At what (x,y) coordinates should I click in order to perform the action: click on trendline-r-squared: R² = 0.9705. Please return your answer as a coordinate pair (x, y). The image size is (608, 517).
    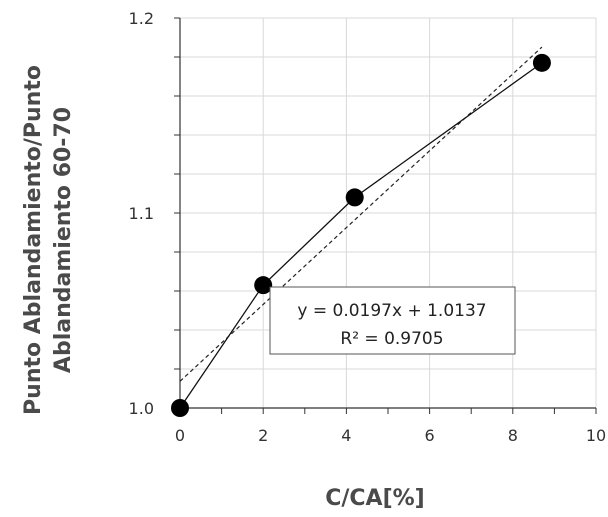
    Looking at the image, I should click on (391, 339).